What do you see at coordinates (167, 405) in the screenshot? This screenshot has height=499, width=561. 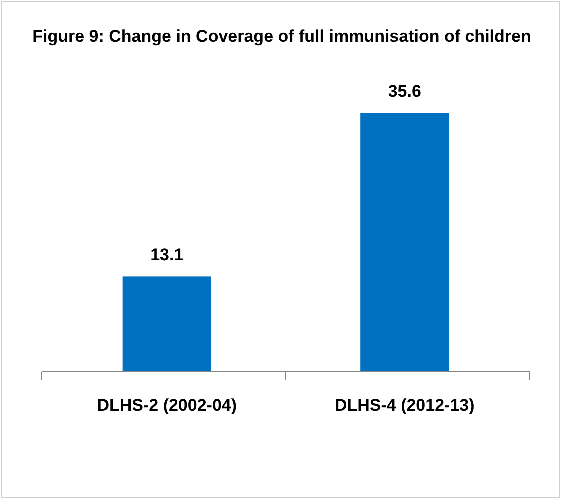 I see `x-tick-label: DLHS-2 (2002-04)` at bounding box center [167, 405].